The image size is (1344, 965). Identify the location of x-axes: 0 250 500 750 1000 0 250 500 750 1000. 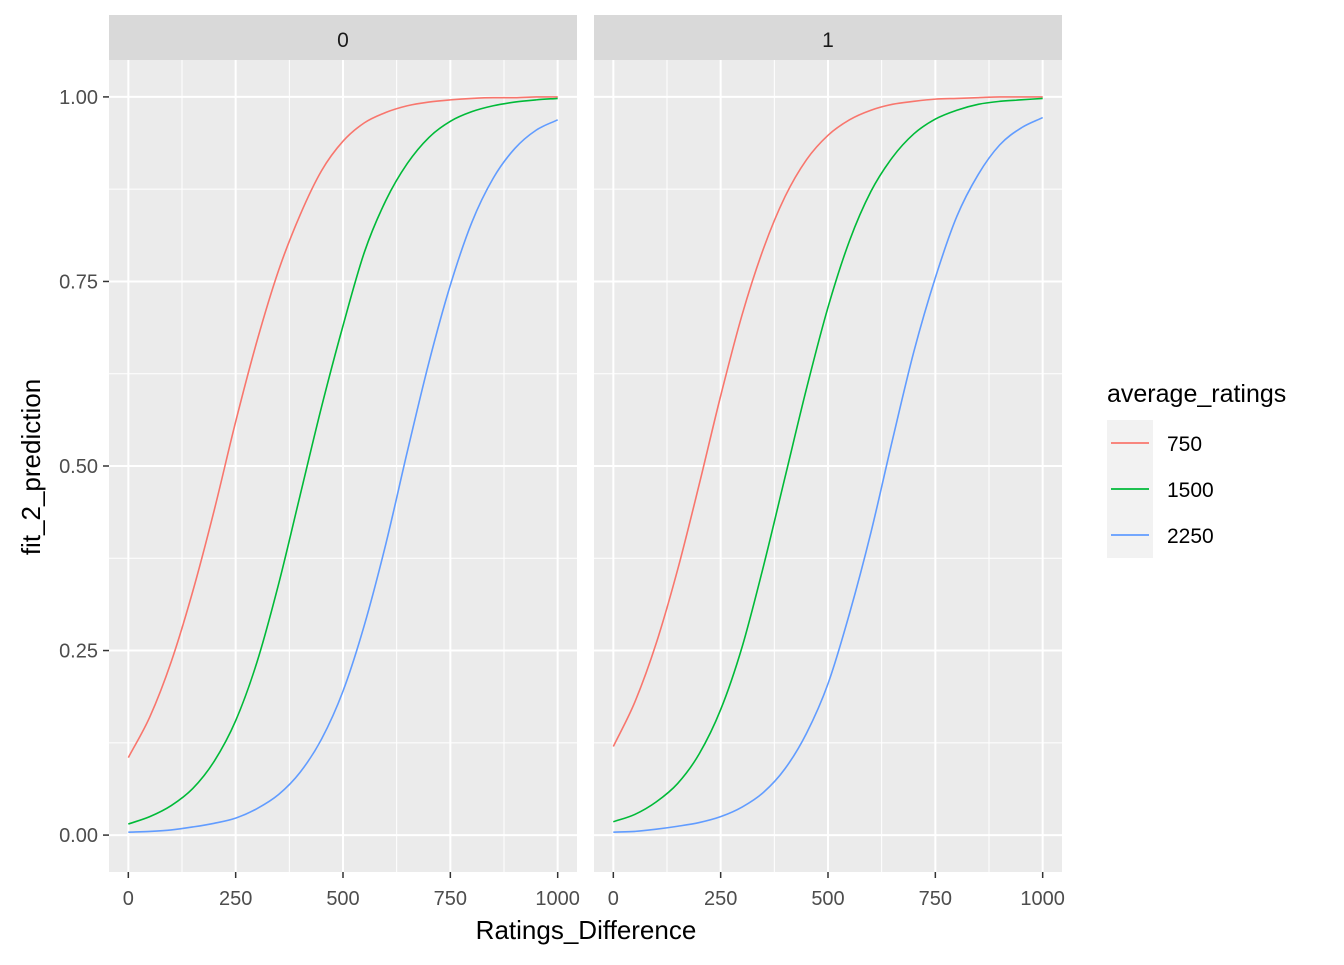
(594, 891).